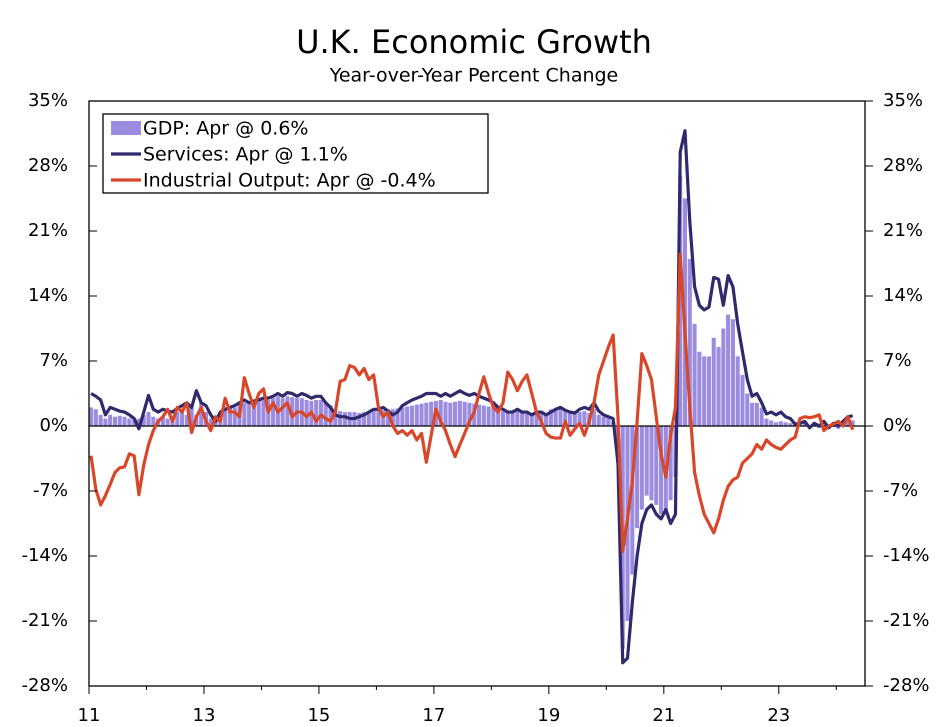 The image size is (949, 727). What do you see at coordinates (44, 620) in the screenshot?
I see `y-tick-label: -21%` at bounding box center [44, 620].